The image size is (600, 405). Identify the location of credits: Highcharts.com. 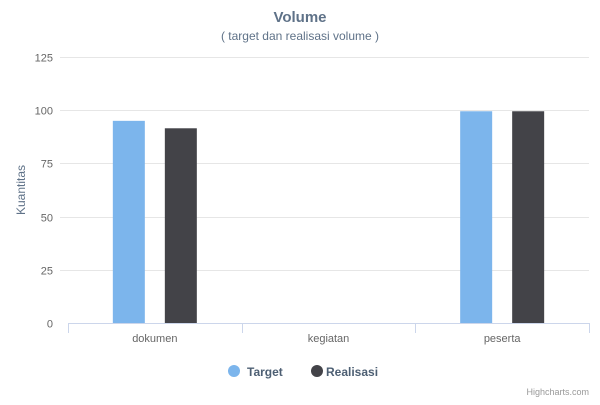
(557, 392).